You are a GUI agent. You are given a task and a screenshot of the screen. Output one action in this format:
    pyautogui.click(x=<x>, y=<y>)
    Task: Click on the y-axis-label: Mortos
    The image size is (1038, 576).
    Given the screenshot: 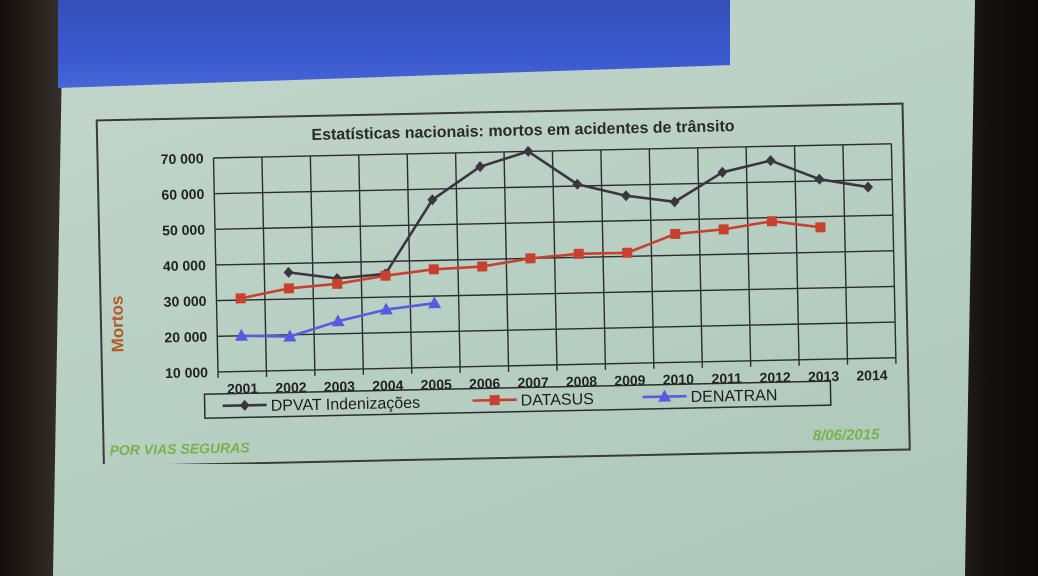 What is the action you would take?
    pyautogui.click(x=117, y=324)
    